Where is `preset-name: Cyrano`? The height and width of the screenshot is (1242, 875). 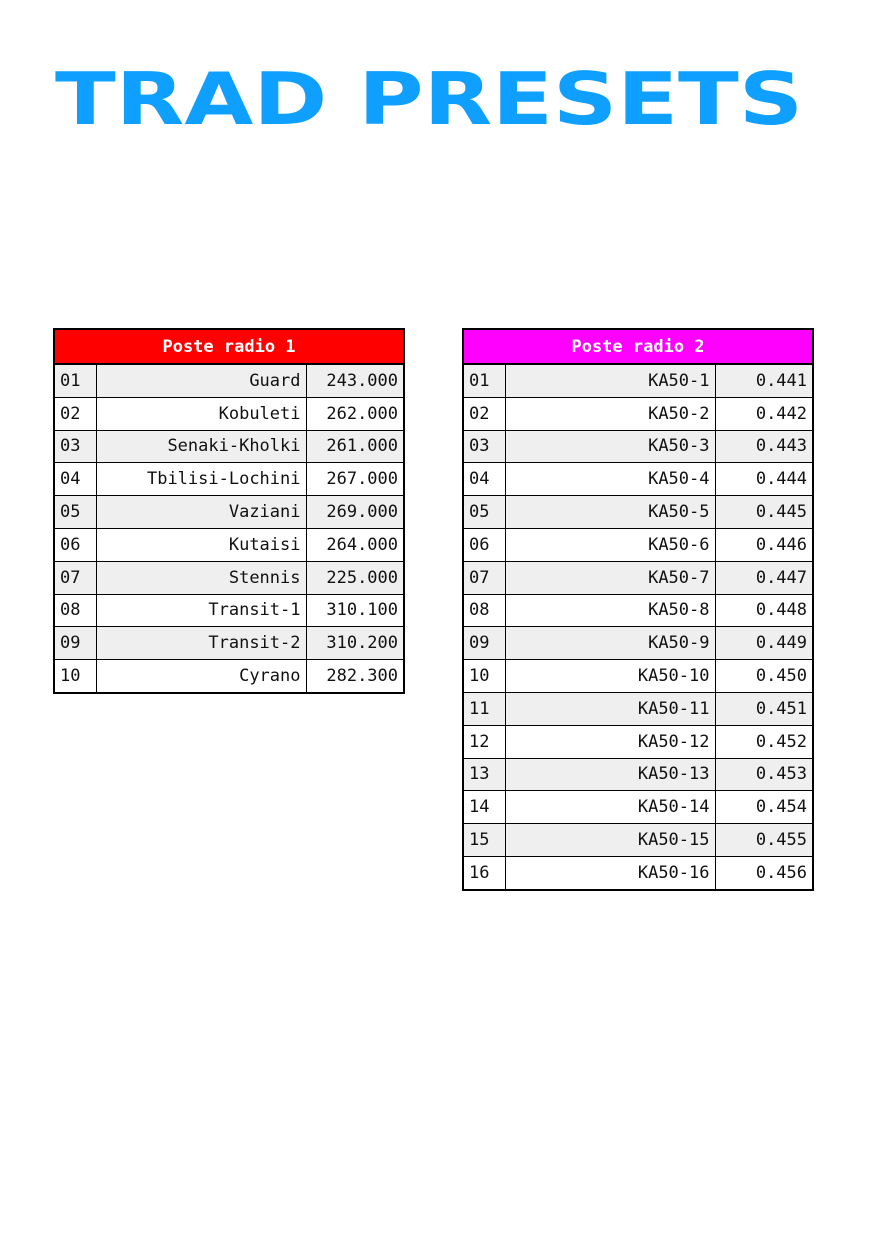 preset-name: Cyrano is located at coordinates (201, 676).